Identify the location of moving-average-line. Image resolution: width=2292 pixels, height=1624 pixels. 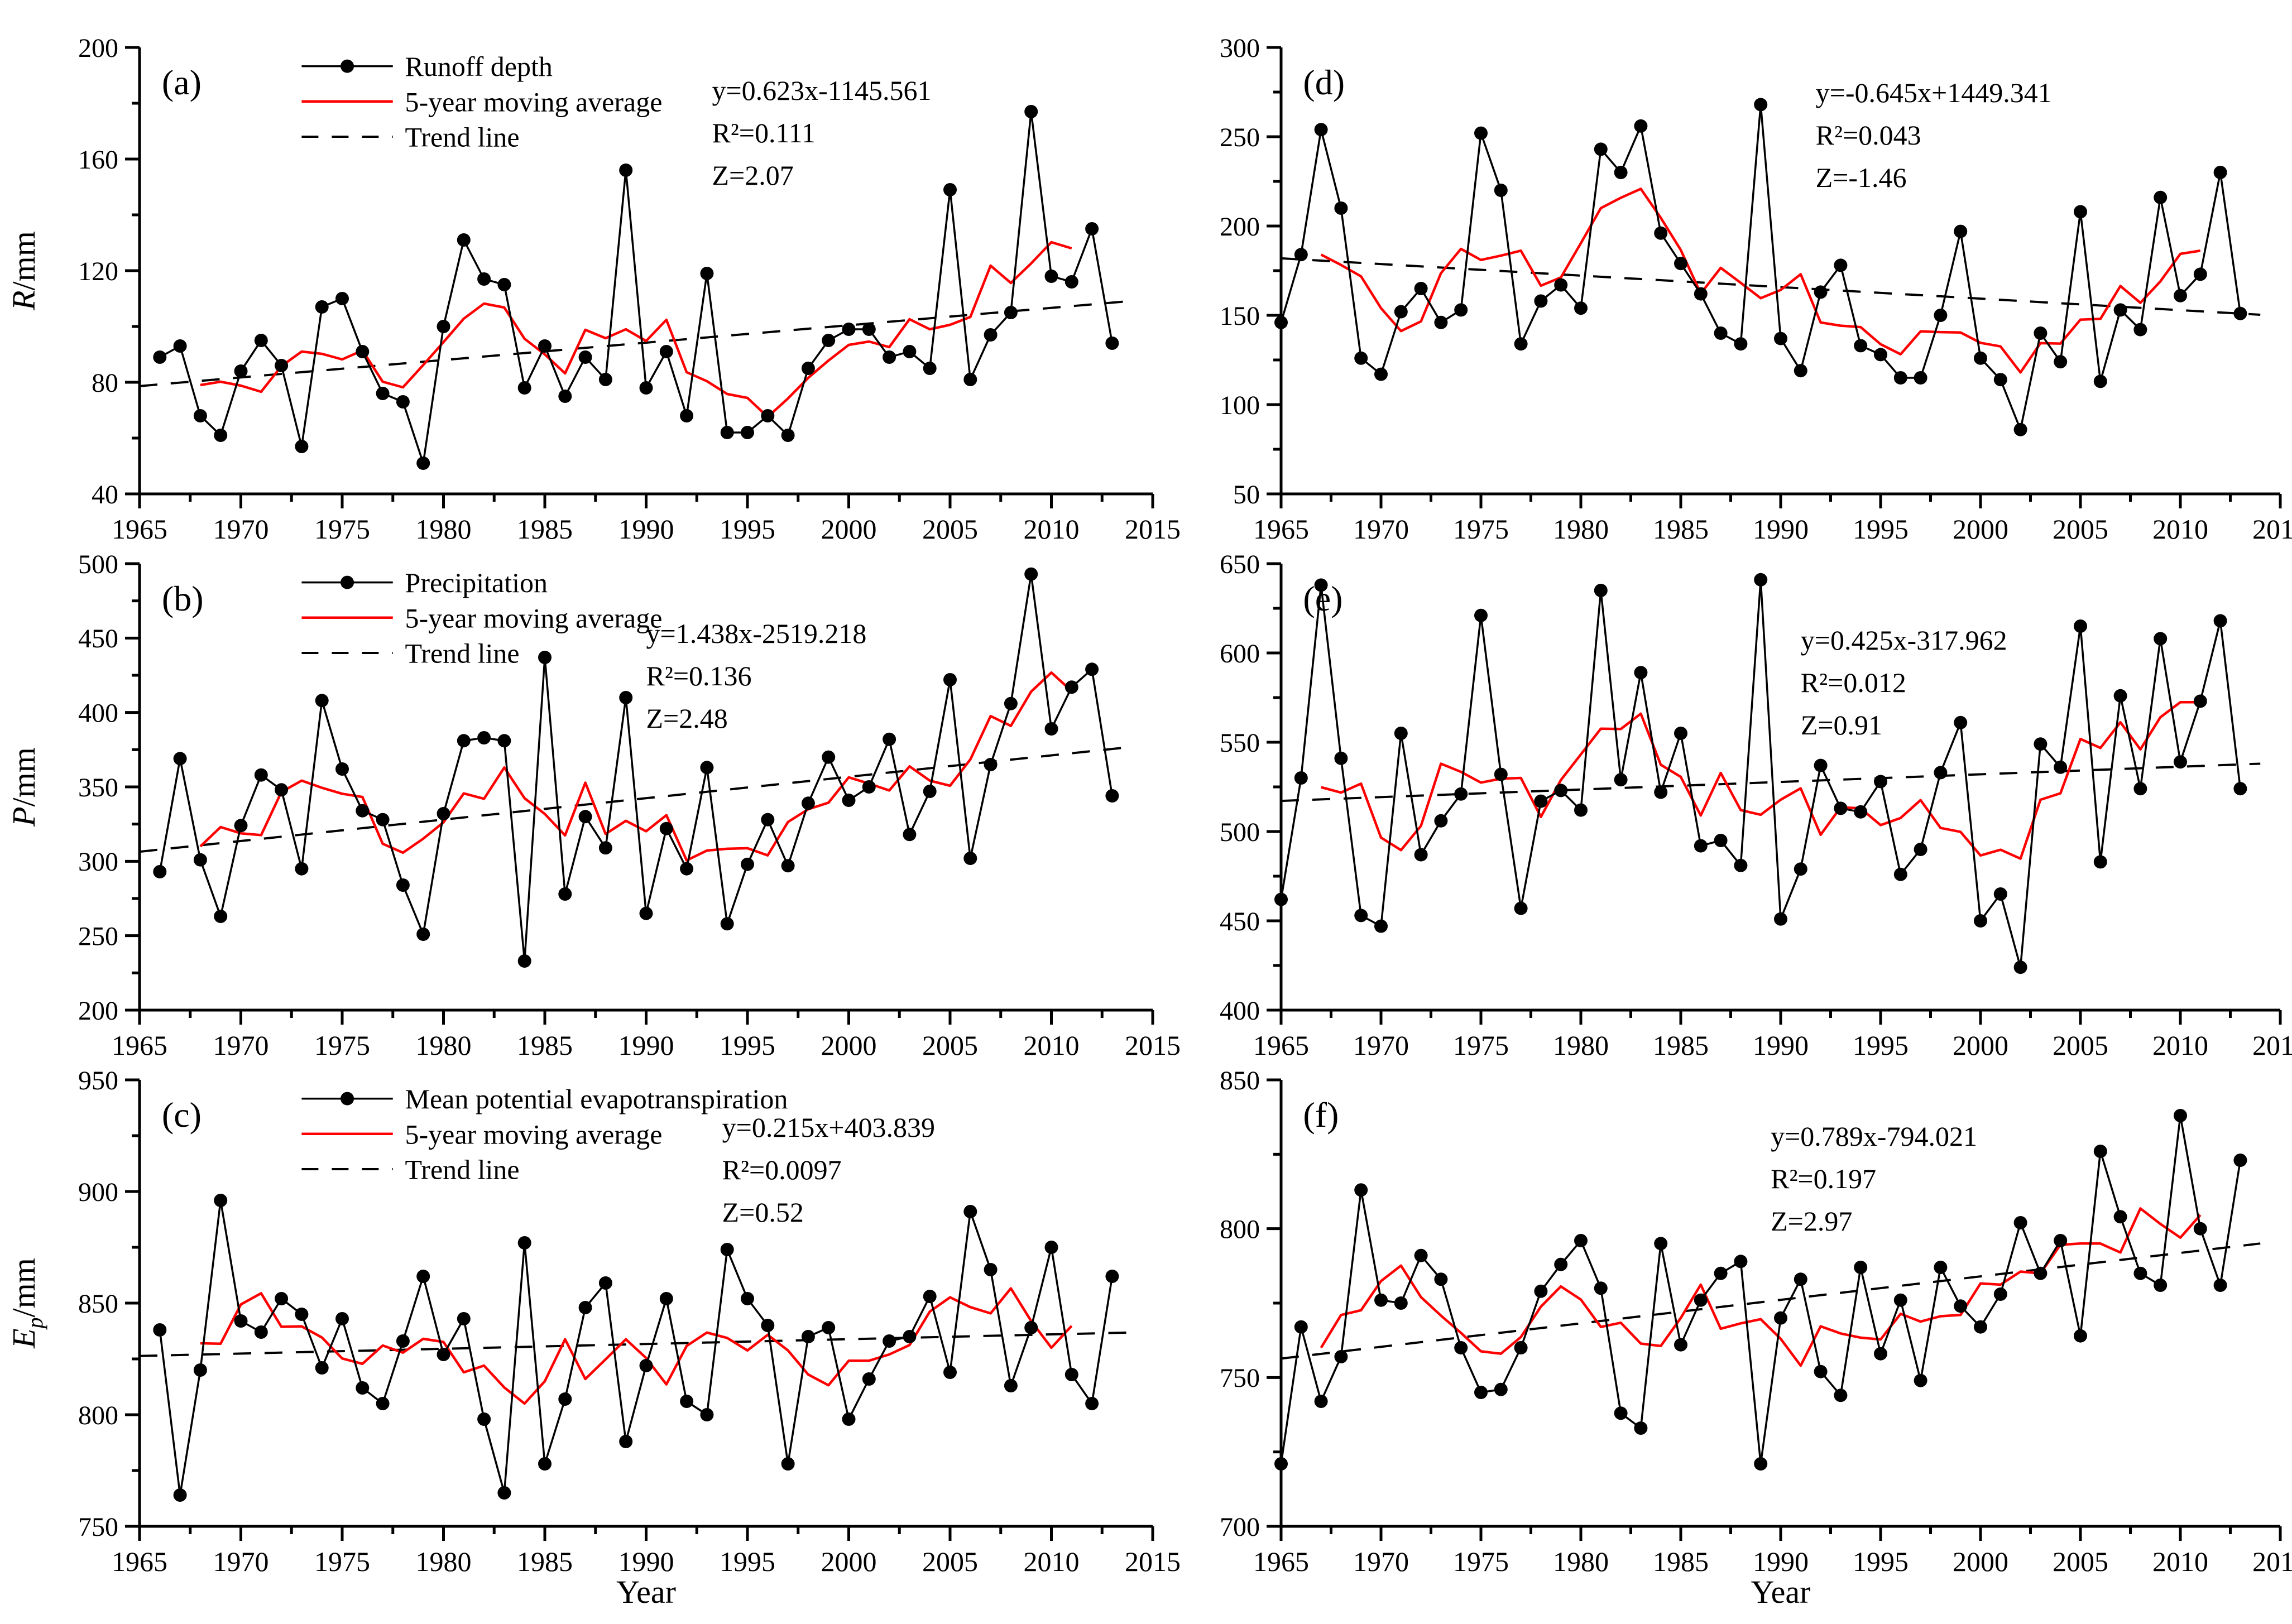
(636, 330).